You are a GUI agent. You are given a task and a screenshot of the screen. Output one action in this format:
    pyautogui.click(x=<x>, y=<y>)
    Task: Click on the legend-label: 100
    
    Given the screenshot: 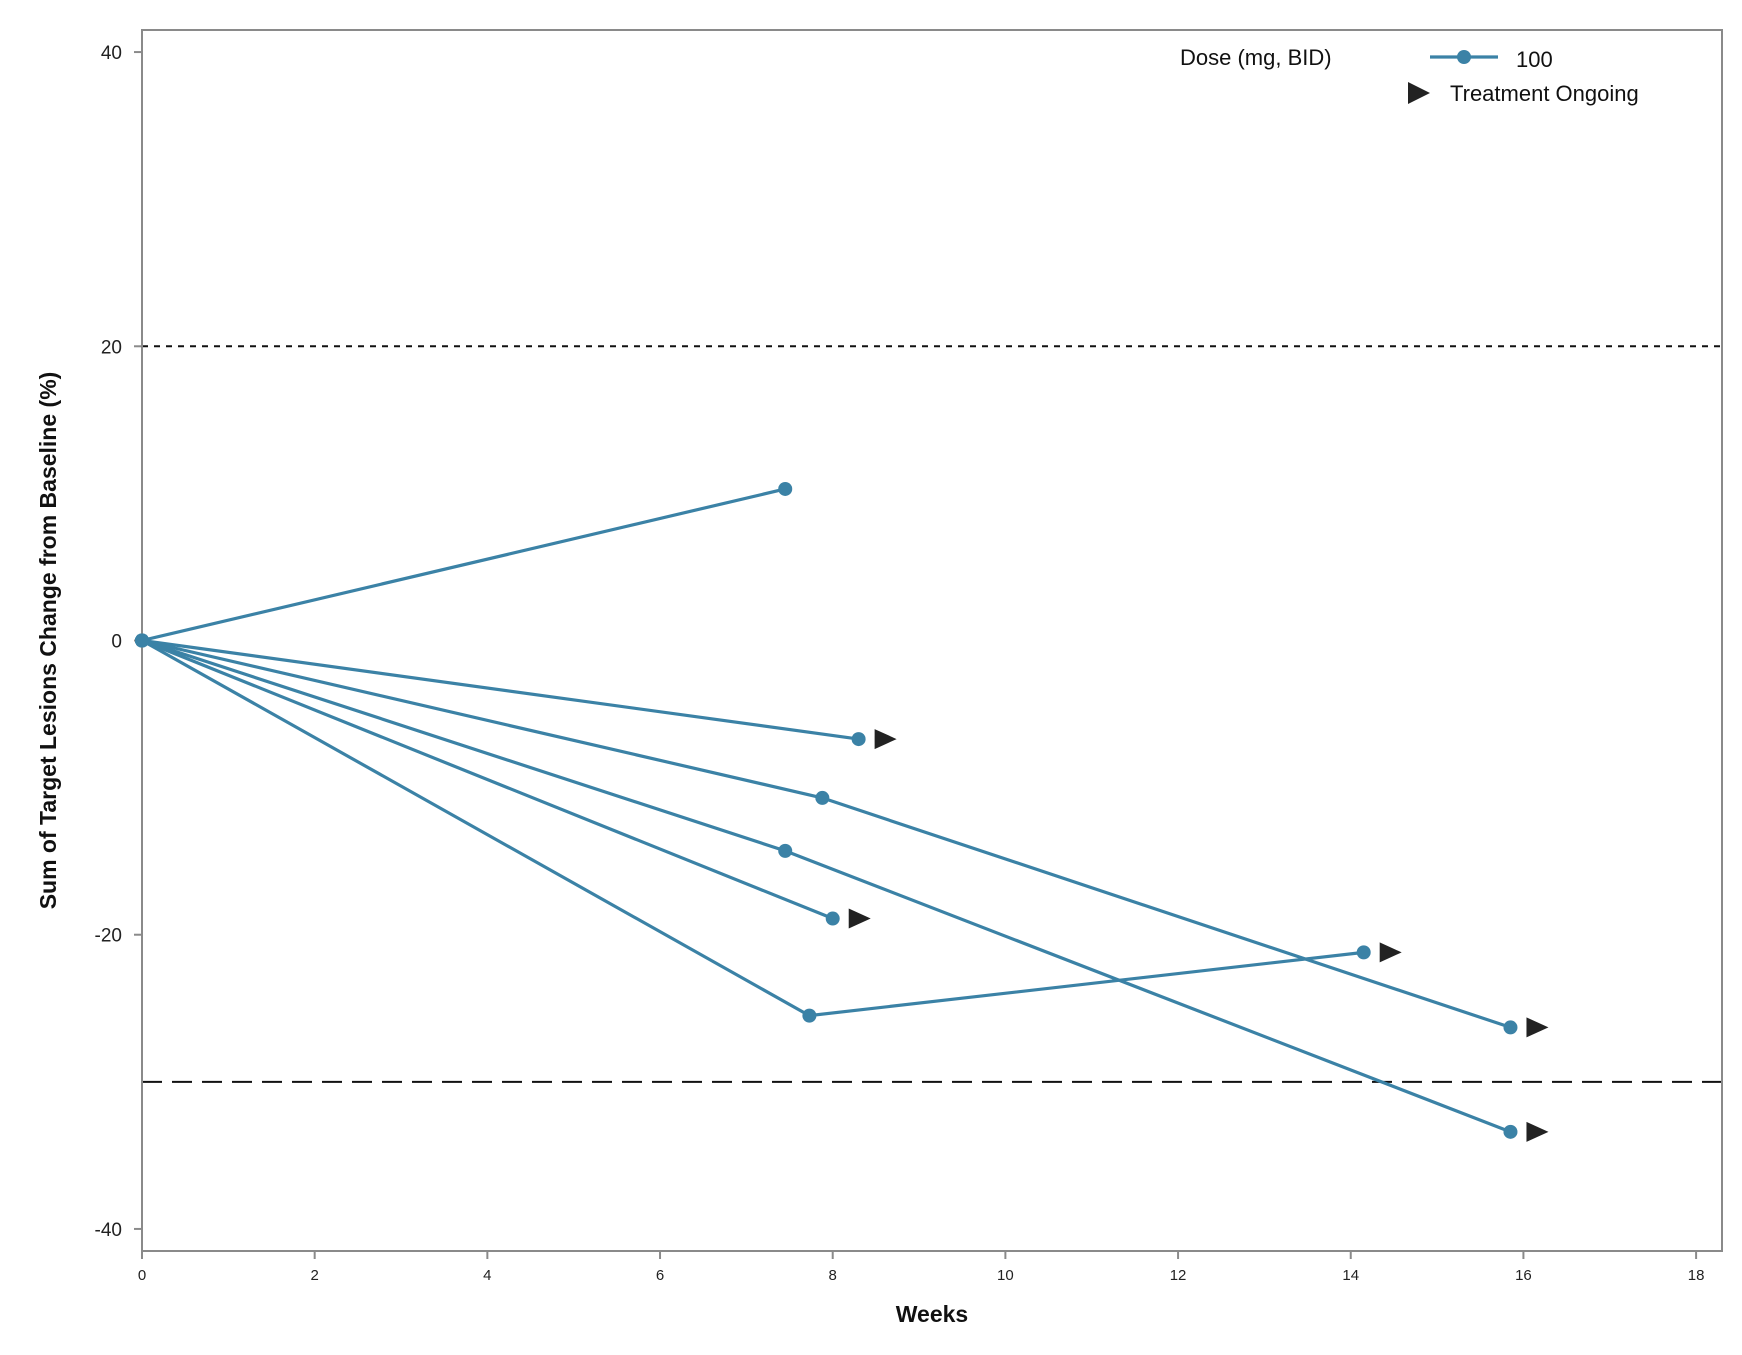 What is the action you would take?
    pyautogui.click(x=1534, y=59)
    